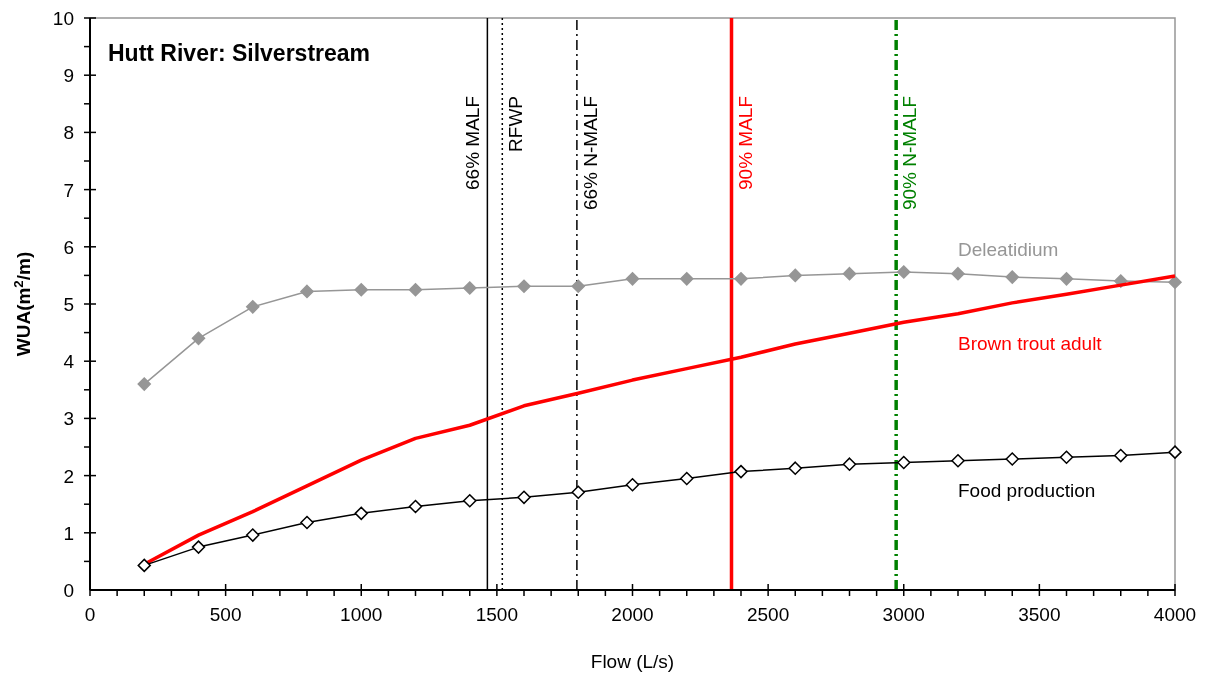  What do you see at coordinates (239, 53) in the screenshot?
I see `text: Hutt River: Silverstream` at bounding box center [239, 53].